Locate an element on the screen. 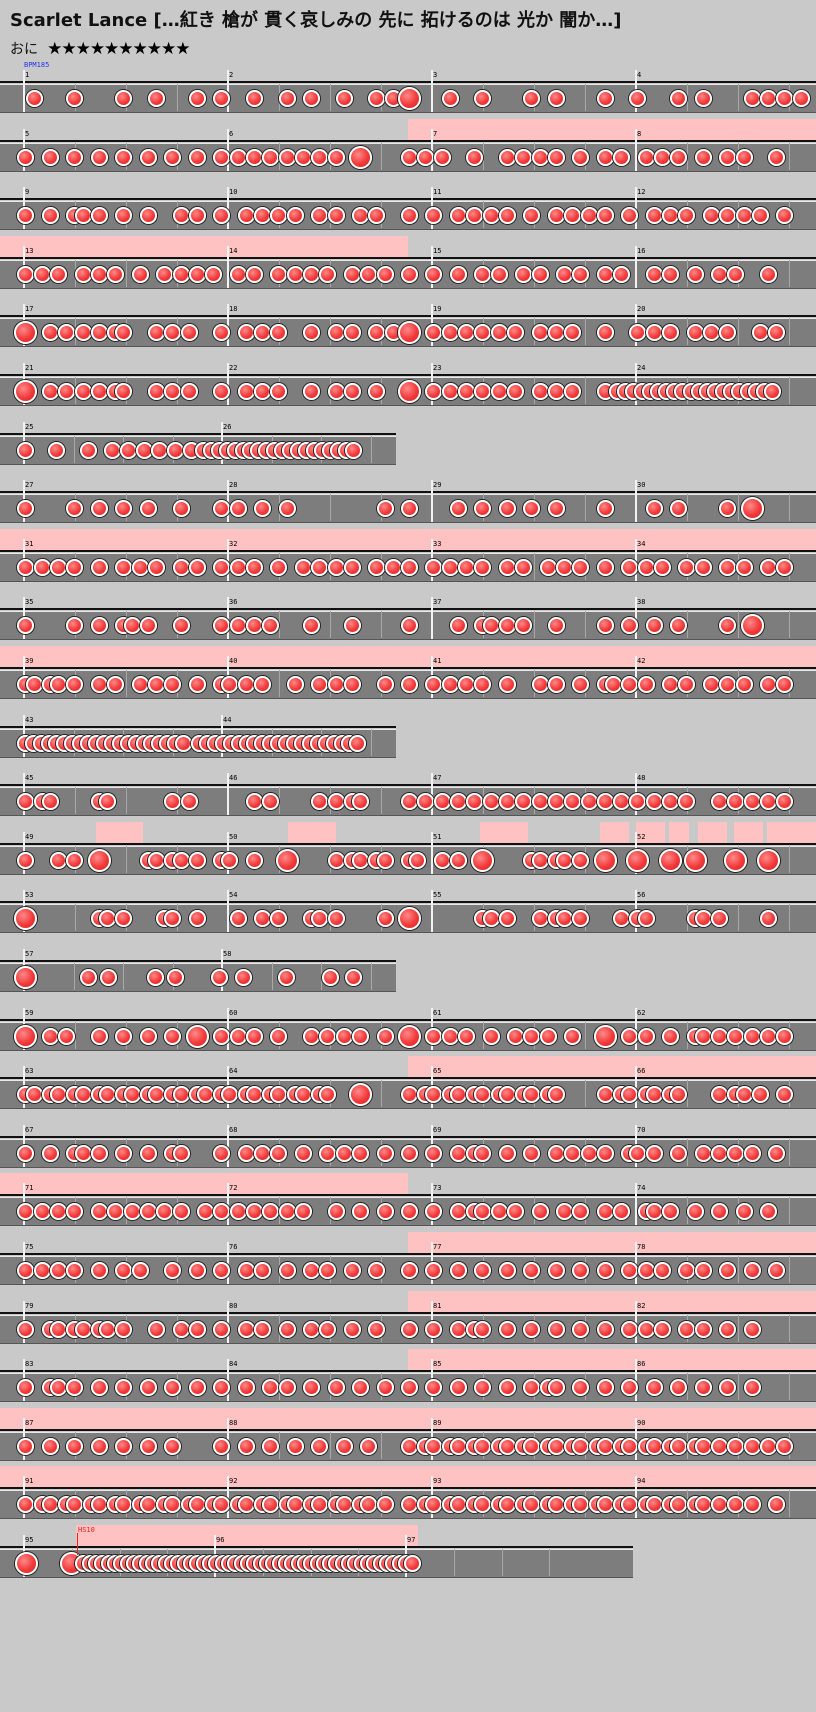  measure-number: 31 is located at coordinates (29, 544).